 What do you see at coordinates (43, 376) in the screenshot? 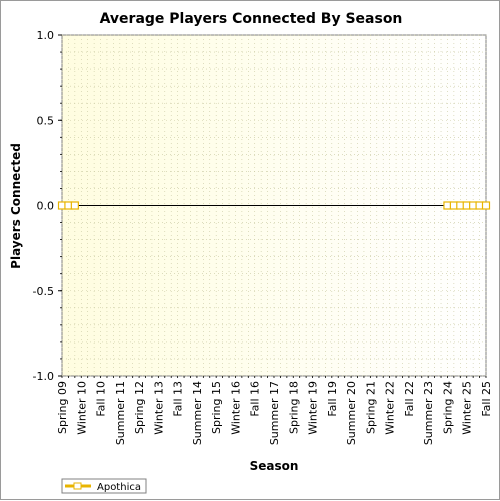
I see `y-tick-label: -1.0` at bounding box center [43, 376].